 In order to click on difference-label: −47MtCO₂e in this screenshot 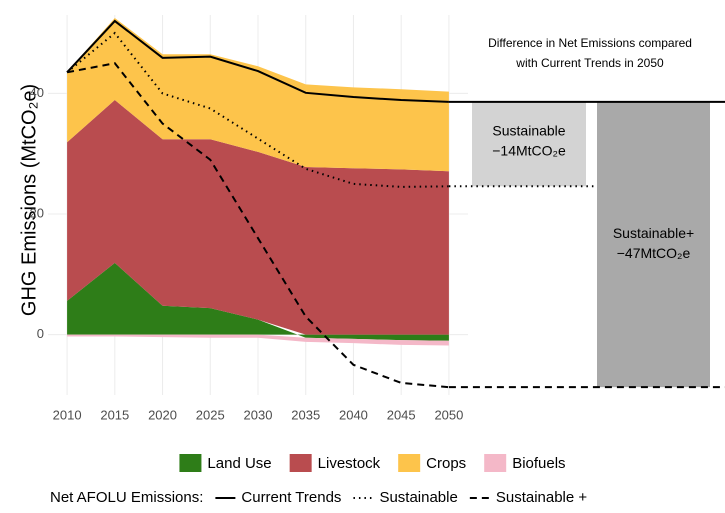, I will do `click(654, 253)`.